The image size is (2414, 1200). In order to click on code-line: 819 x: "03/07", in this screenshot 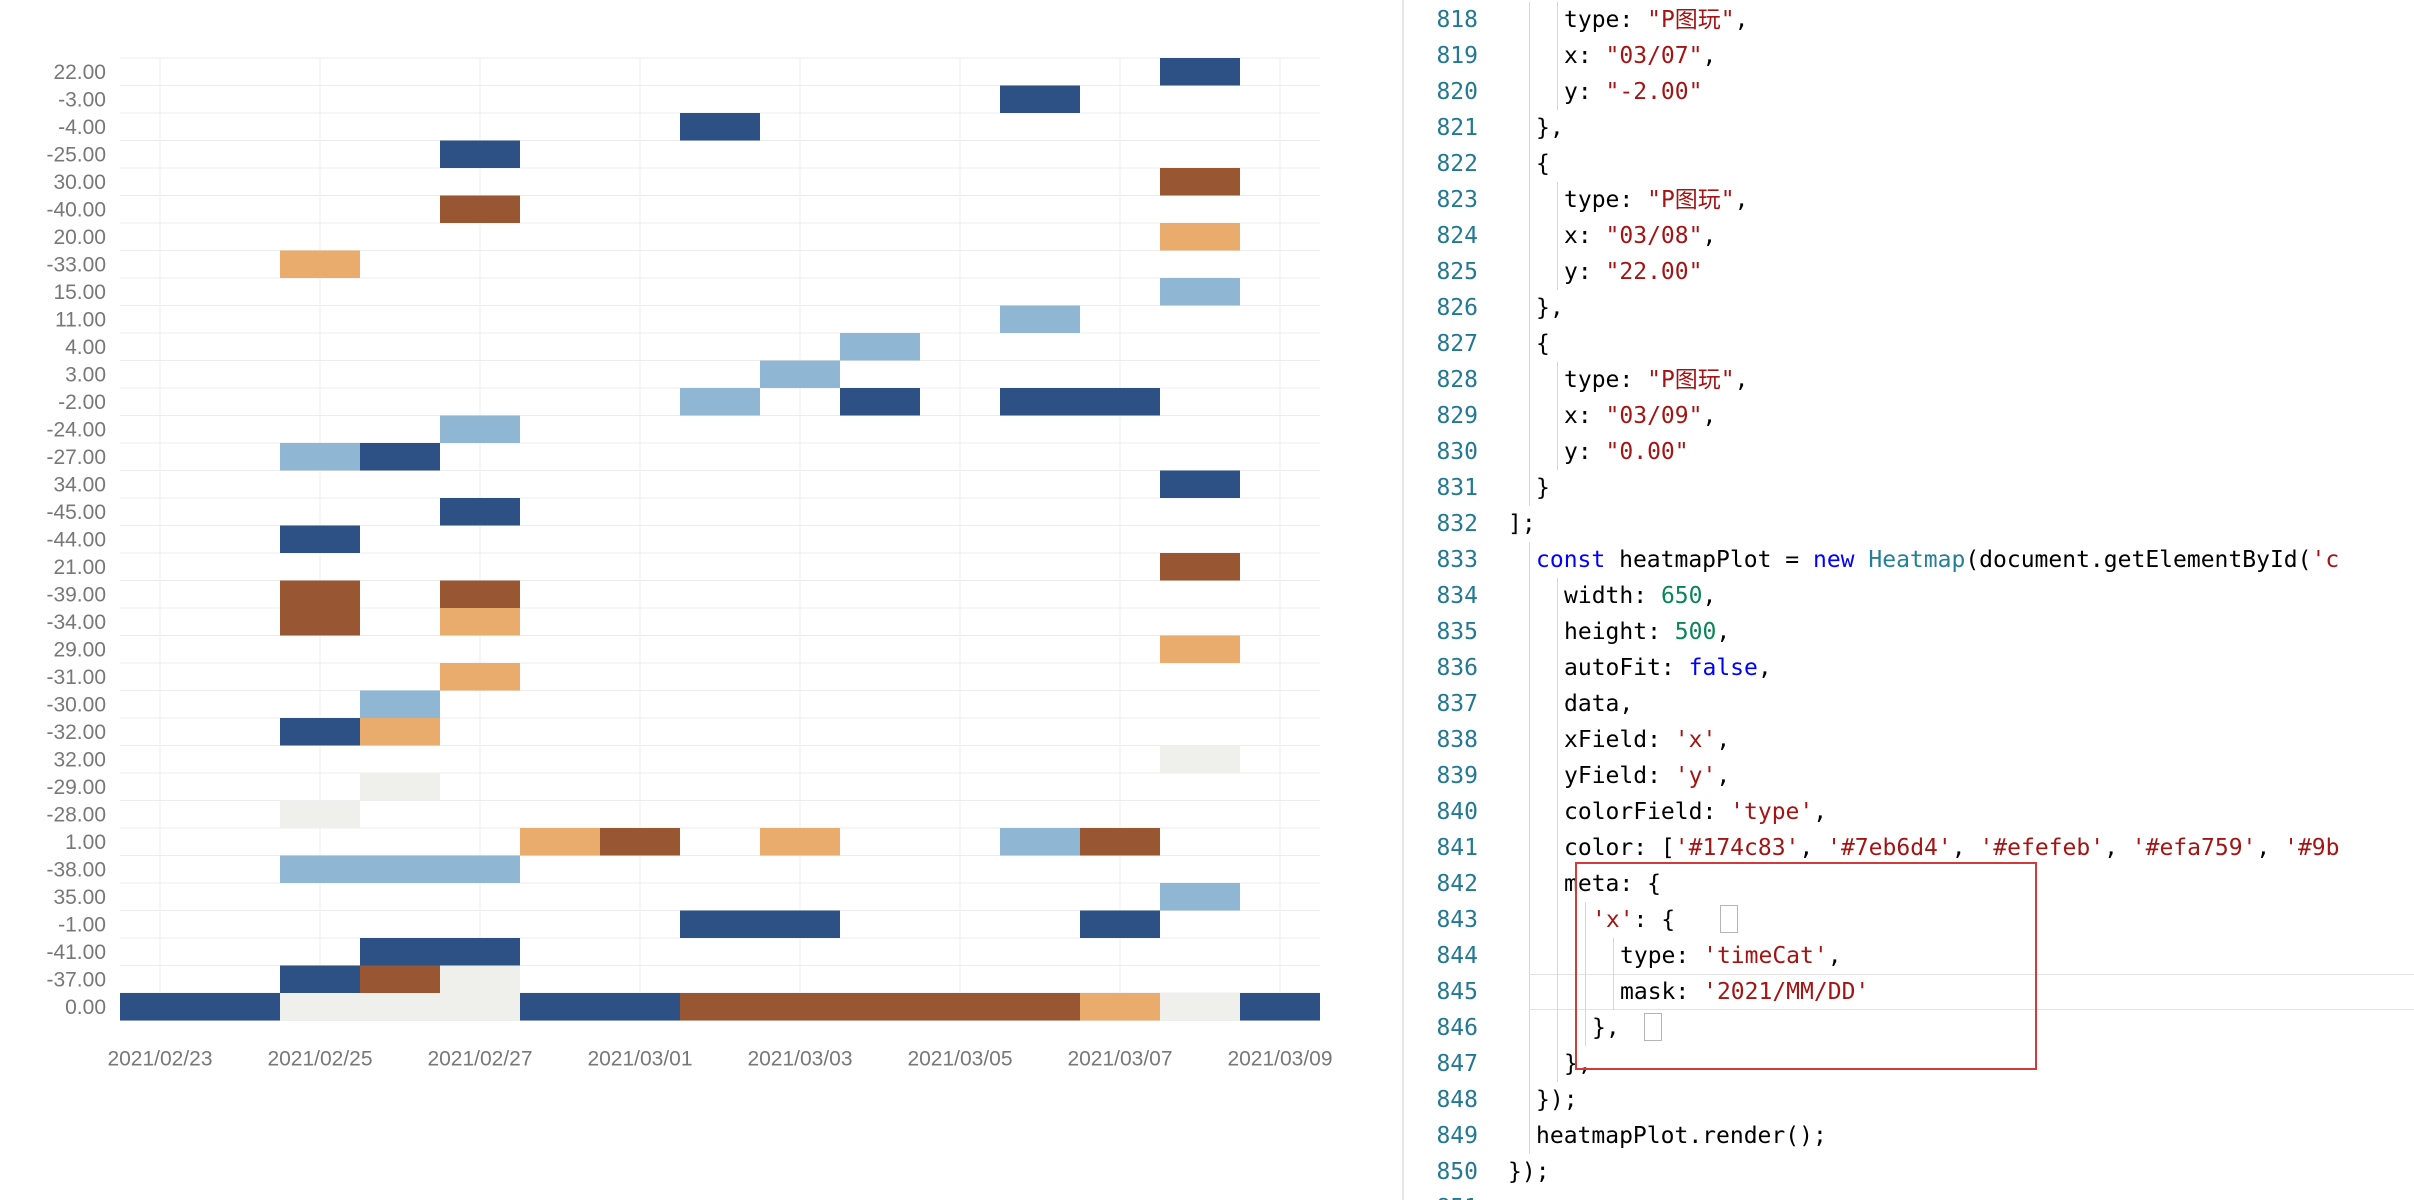, I will do `click(1909, 56)`.